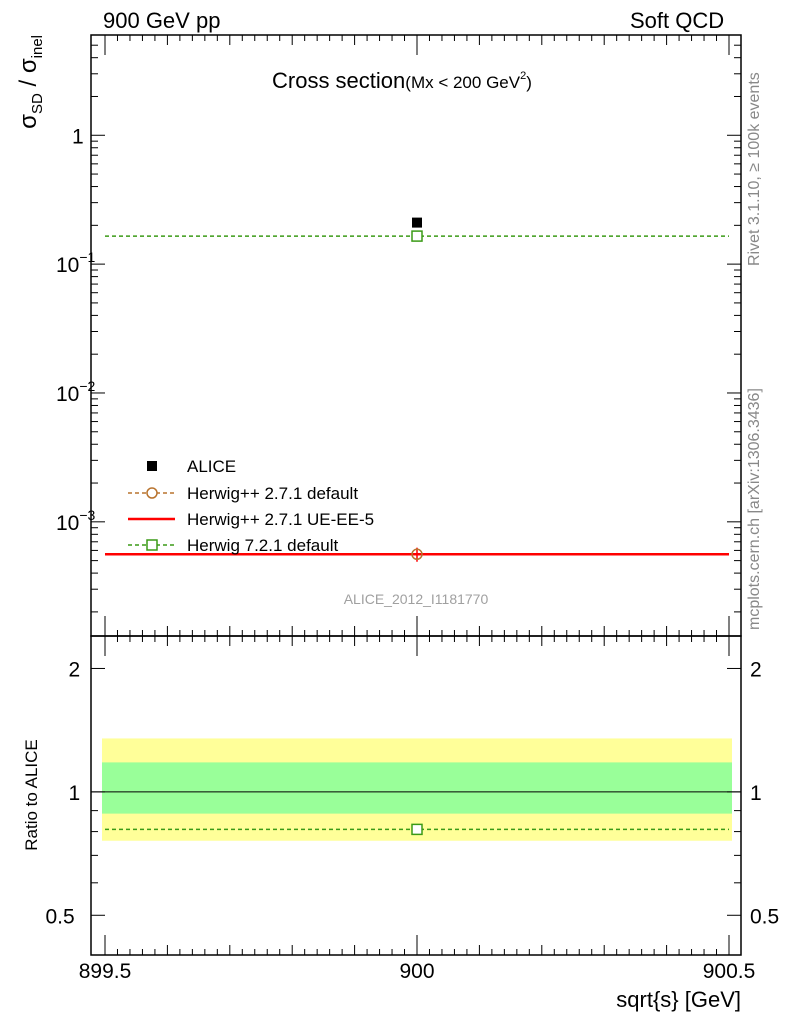 This screenshot has width=786, height=1024. What do you see at coordinates (416, 971) in the screenshot?
I see `x-tick-label: 900` at bounding box center [416, 971].